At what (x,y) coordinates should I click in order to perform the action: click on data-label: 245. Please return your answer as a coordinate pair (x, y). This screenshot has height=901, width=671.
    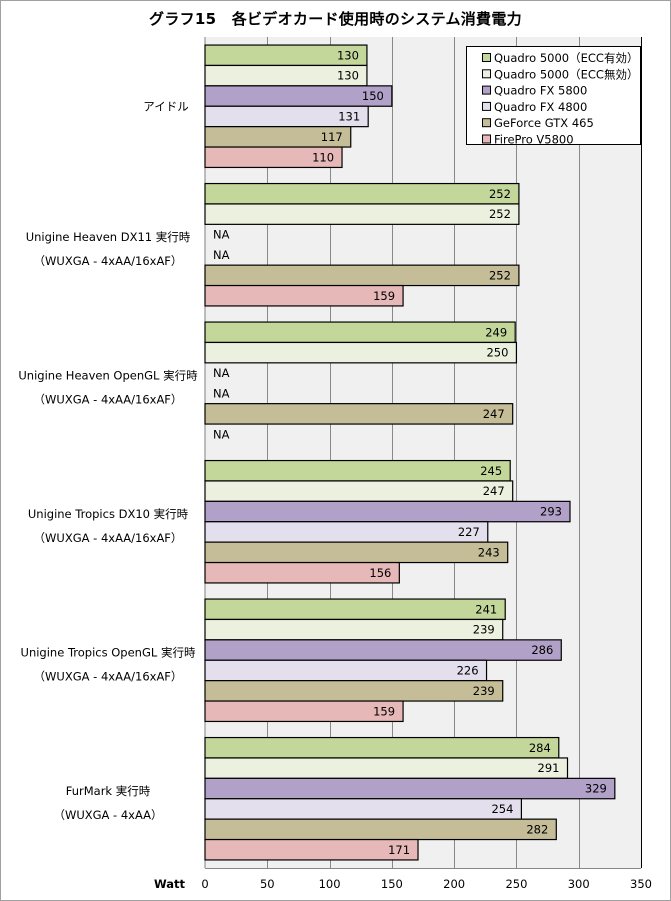
    Looking at the image, I should click on (491, 471).